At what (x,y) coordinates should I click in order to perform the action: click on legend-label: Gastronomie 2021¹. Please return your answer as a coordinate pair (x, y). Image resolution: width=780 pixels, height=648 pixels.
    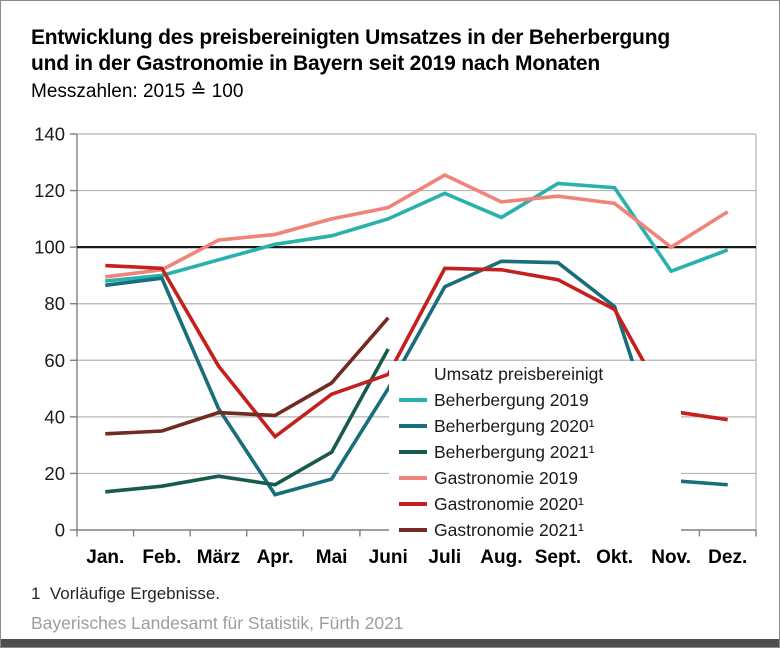
    Looking at the image, I should click on (509, 529).